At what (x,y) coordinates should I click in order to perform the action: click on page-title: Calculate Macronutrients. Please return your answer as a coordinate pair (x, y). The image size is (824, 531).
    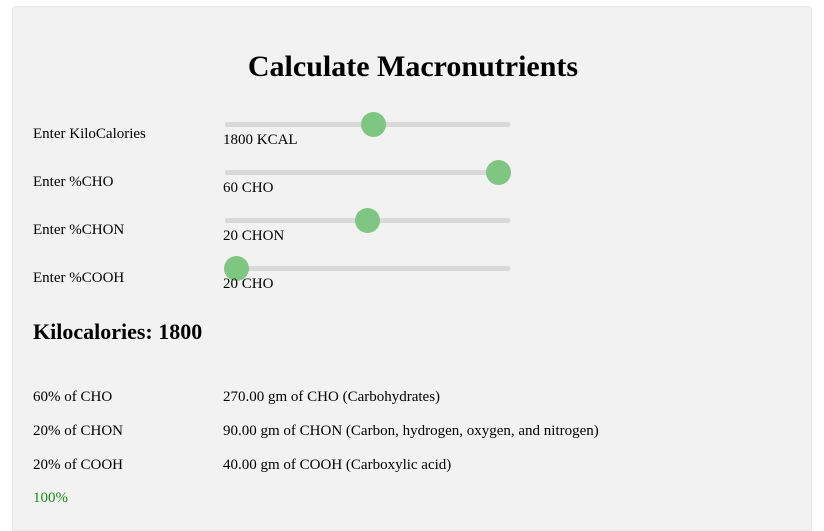
    Looking at the image, I should click on (413, 66).